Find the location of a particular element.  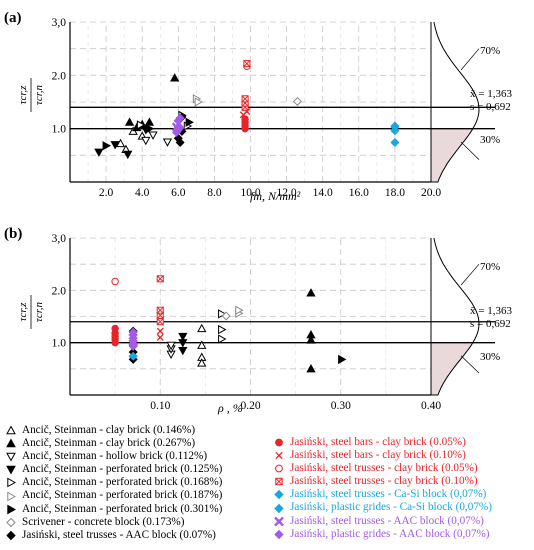

mean-a: x̄ = 1,363 is located at coordinates (491, 94).